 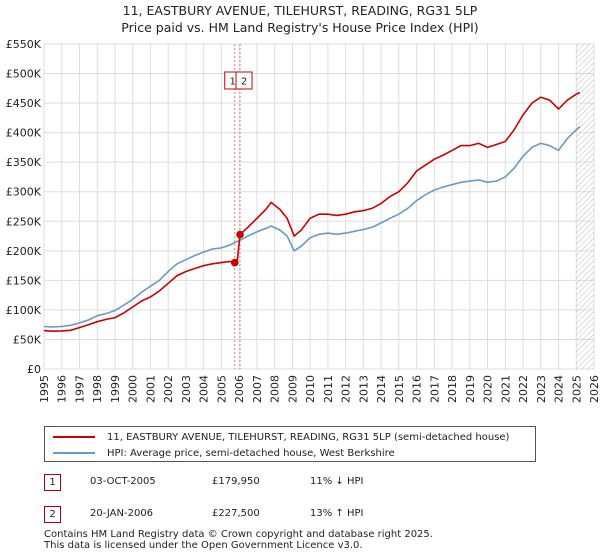 I want to click on y-tick-label: £0, so click(x=34, y=369).